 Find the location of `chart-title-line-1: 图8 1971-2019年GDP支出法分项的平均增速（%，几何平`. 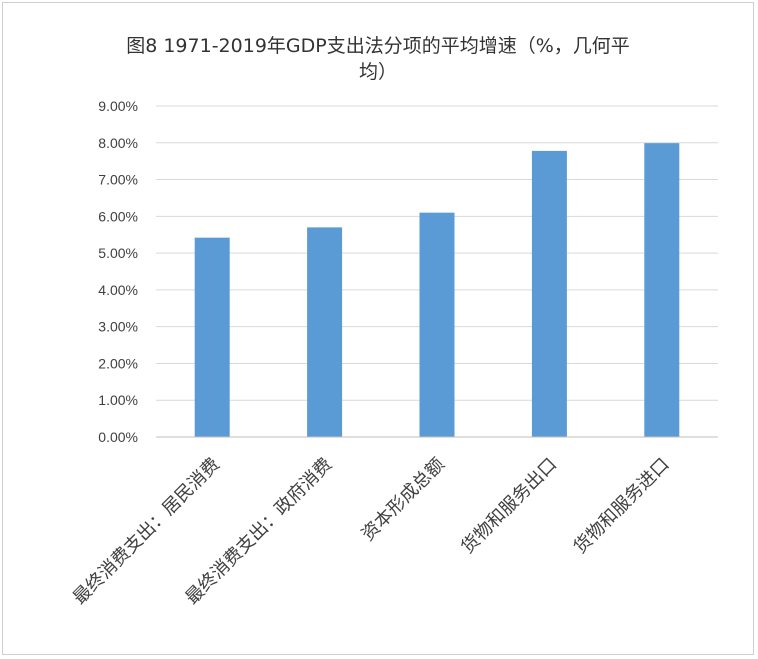

chart-title-line-1: 图8 1971-2019年GDP支出法分项的平均增速（%，几何平 is located at coordinates (378, 46).